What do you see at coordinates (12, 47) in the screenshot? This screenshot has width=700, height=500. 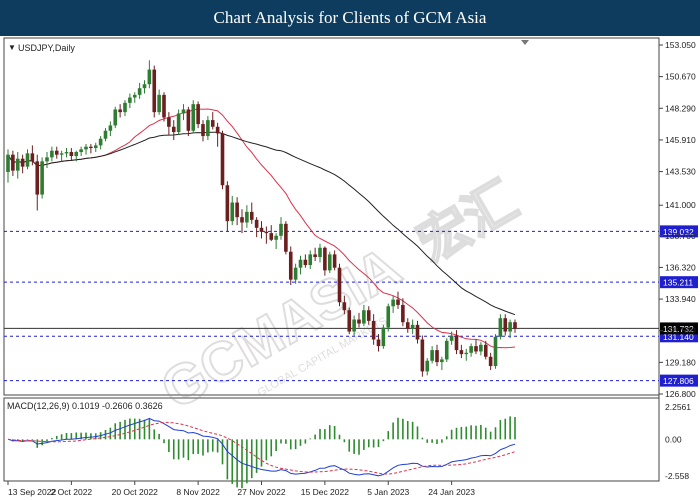 I see `symbol-dropdown-icon: ▼` at bounding box center [12, 47].